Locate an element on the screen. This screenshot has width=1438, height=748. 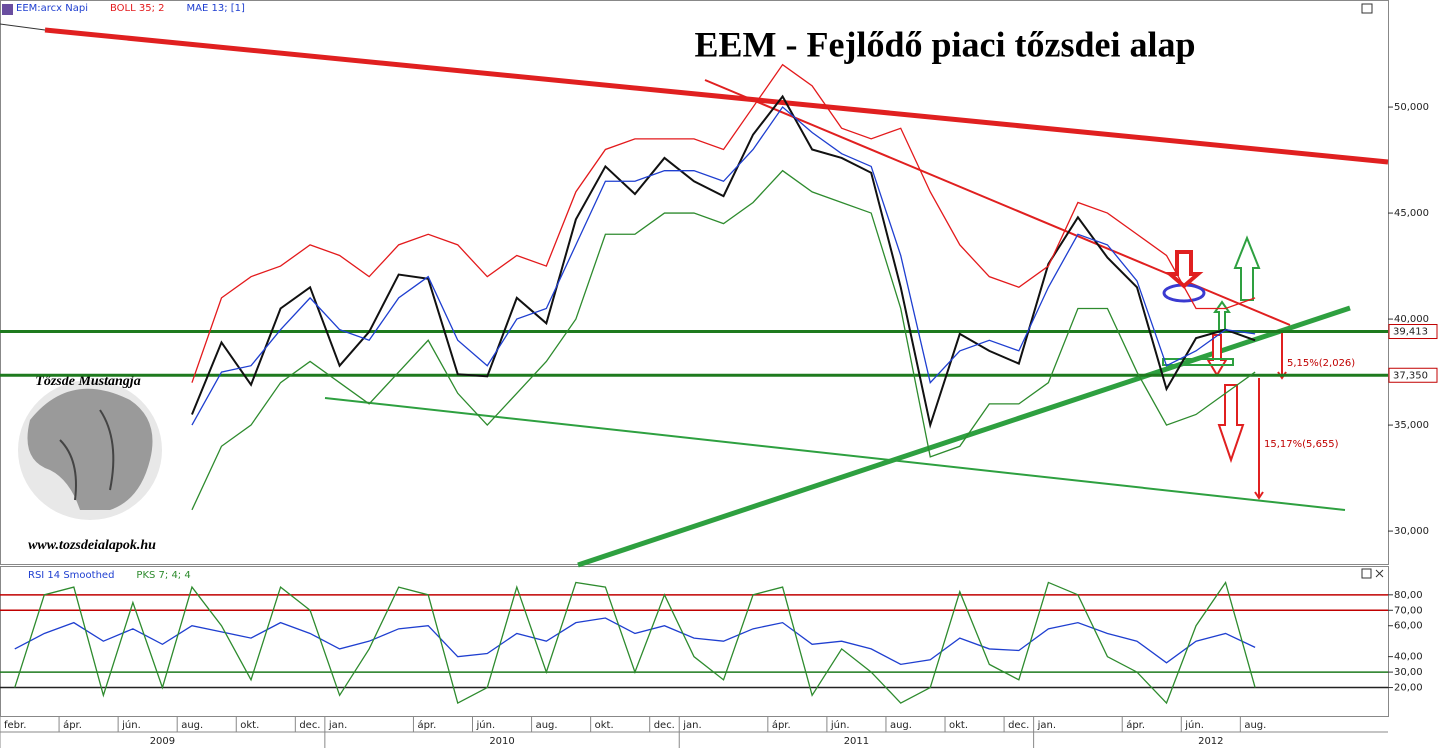
chart-title: EEM - Fejlődő piaci tőzsdei alap is located at coordinates (945, 44).